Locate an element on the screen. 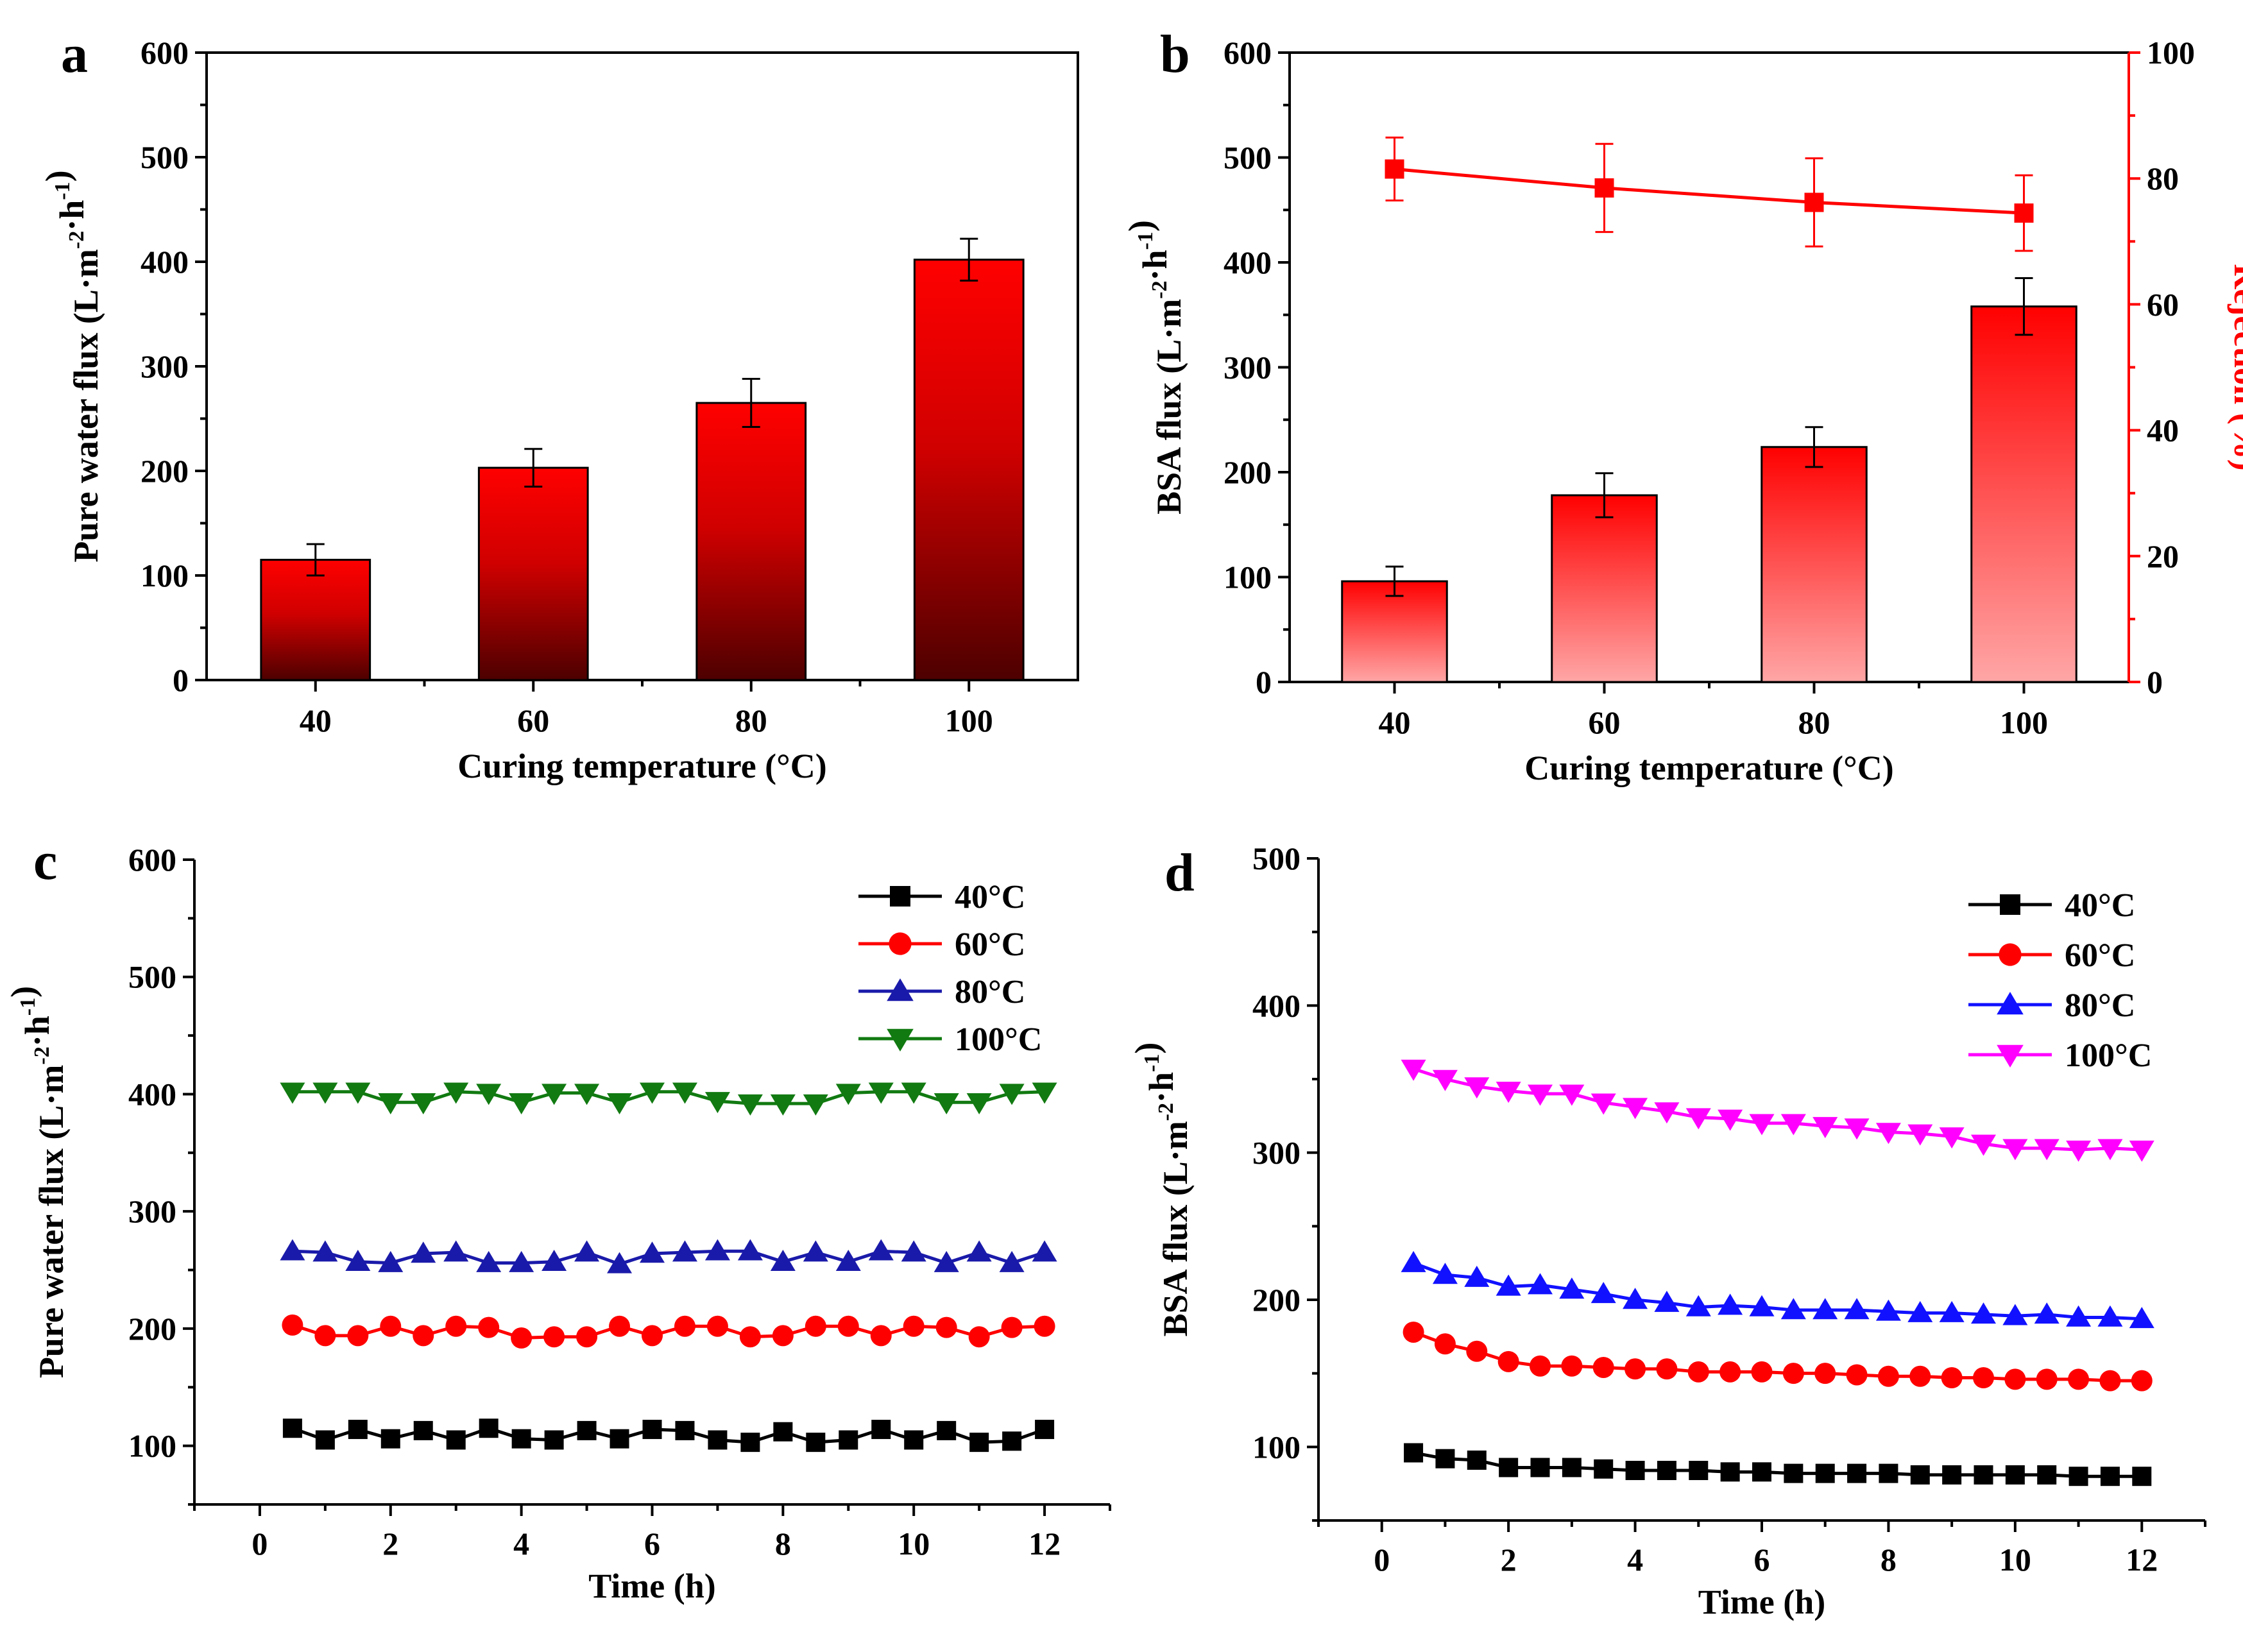  x-tick-label: 40 is located at coordinates (316, 720).